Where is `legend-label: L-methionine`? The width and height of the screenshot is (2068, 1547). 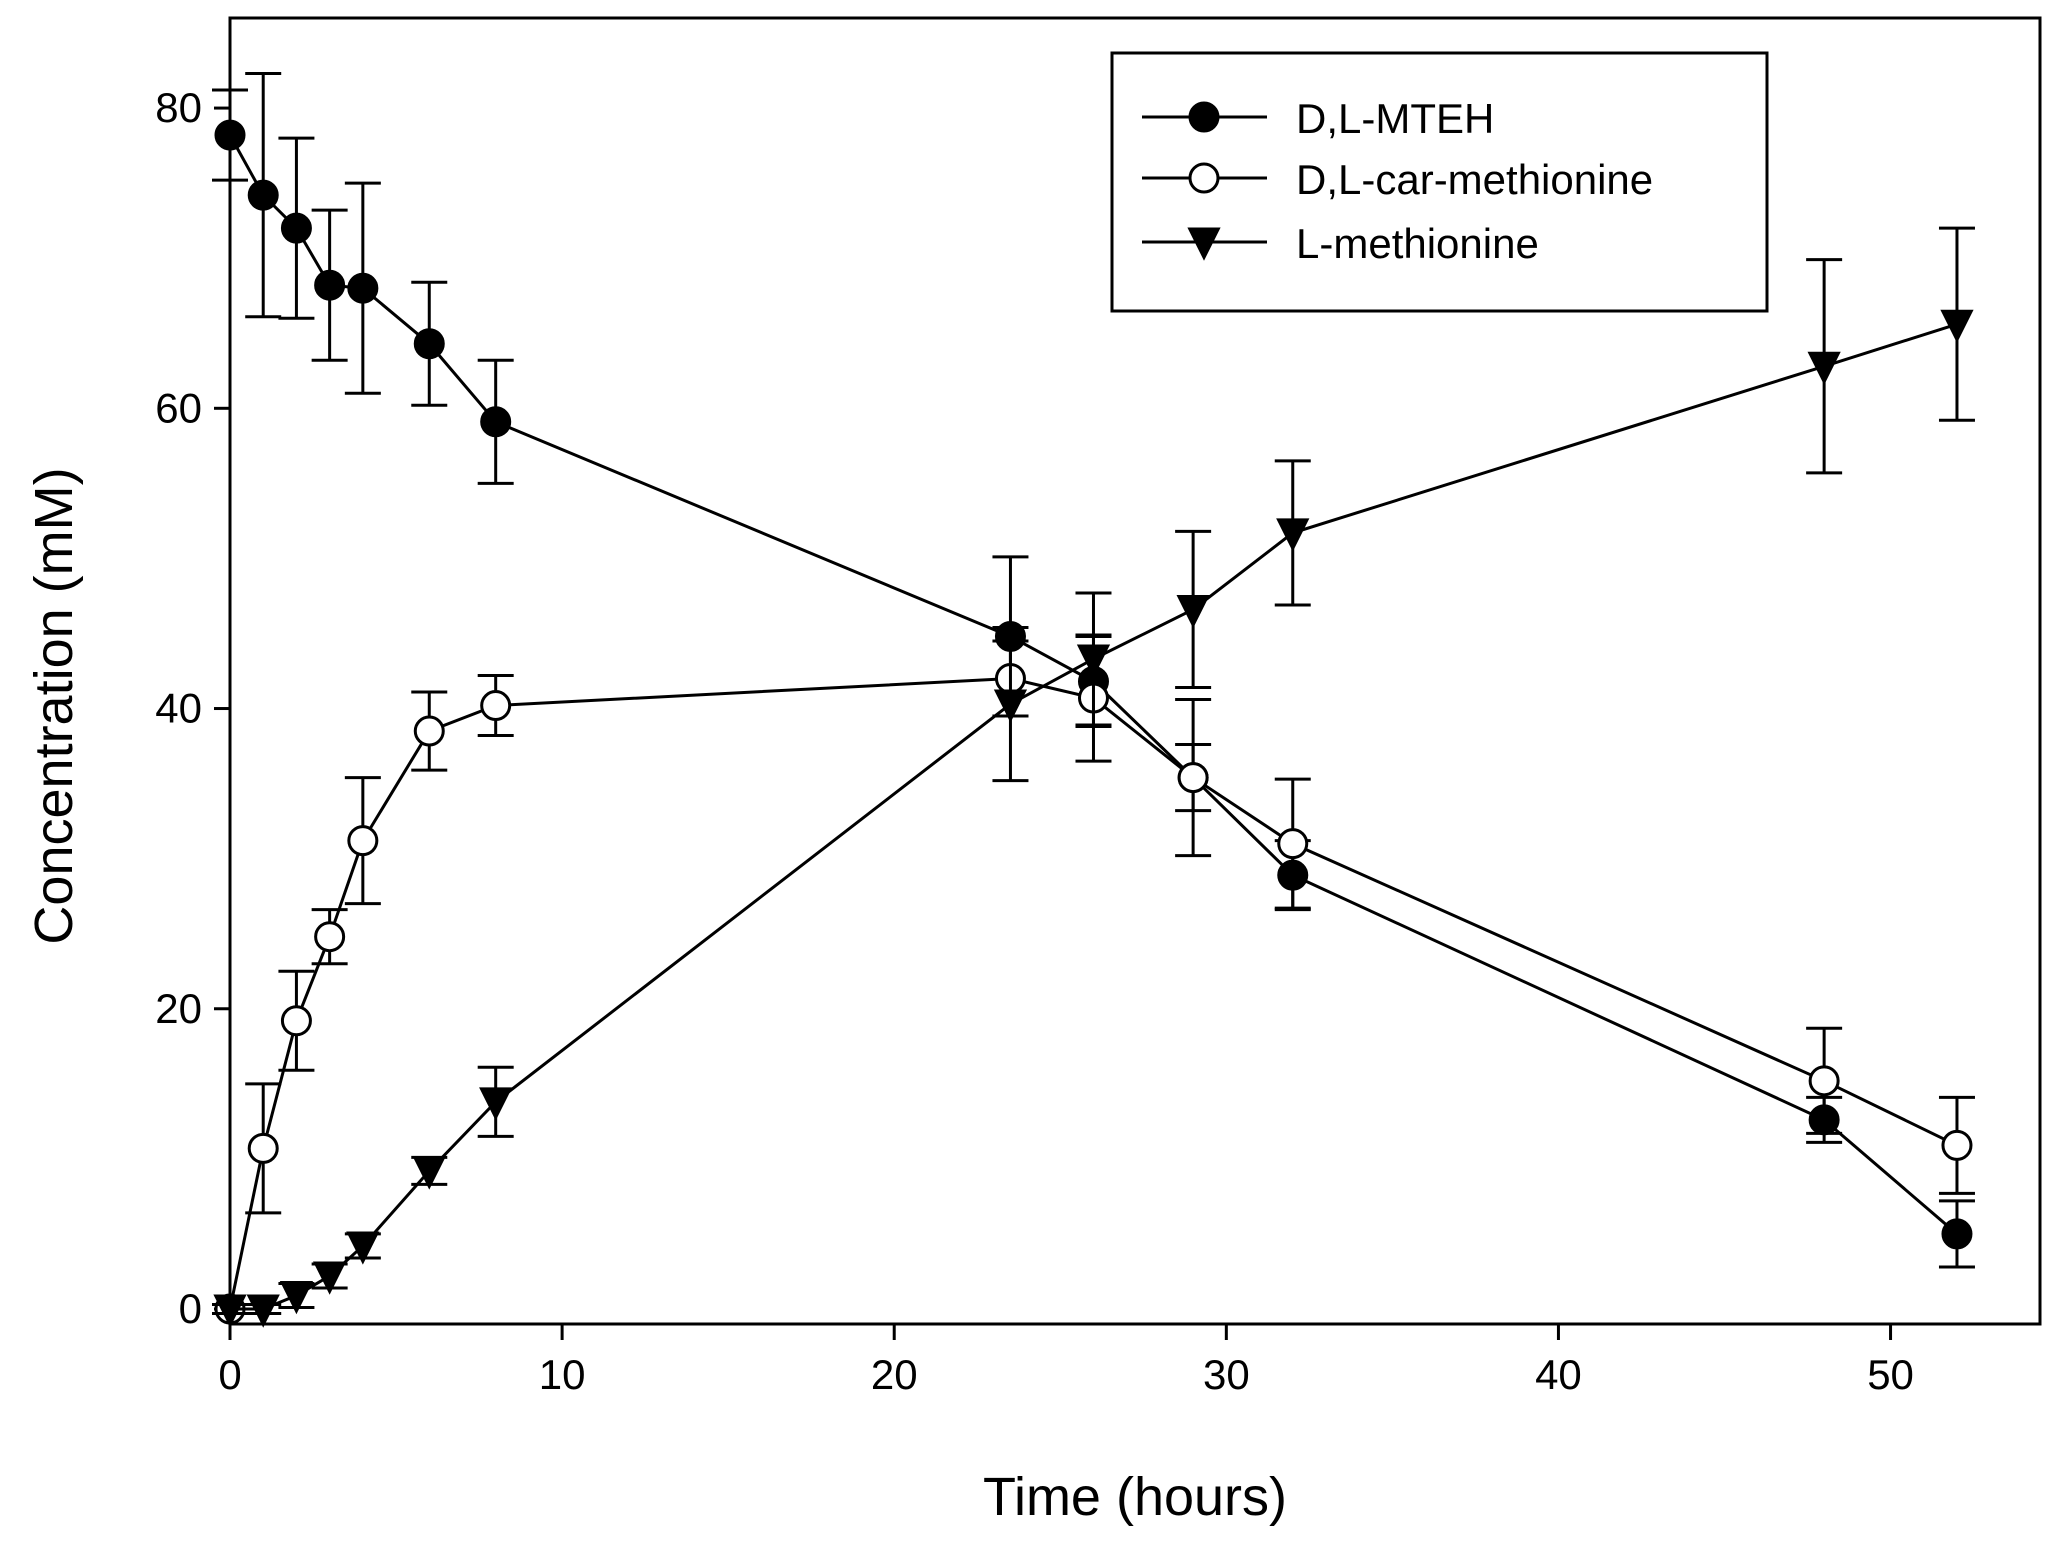
legend-label: L-methionine is located at coordinates (1417, 243).